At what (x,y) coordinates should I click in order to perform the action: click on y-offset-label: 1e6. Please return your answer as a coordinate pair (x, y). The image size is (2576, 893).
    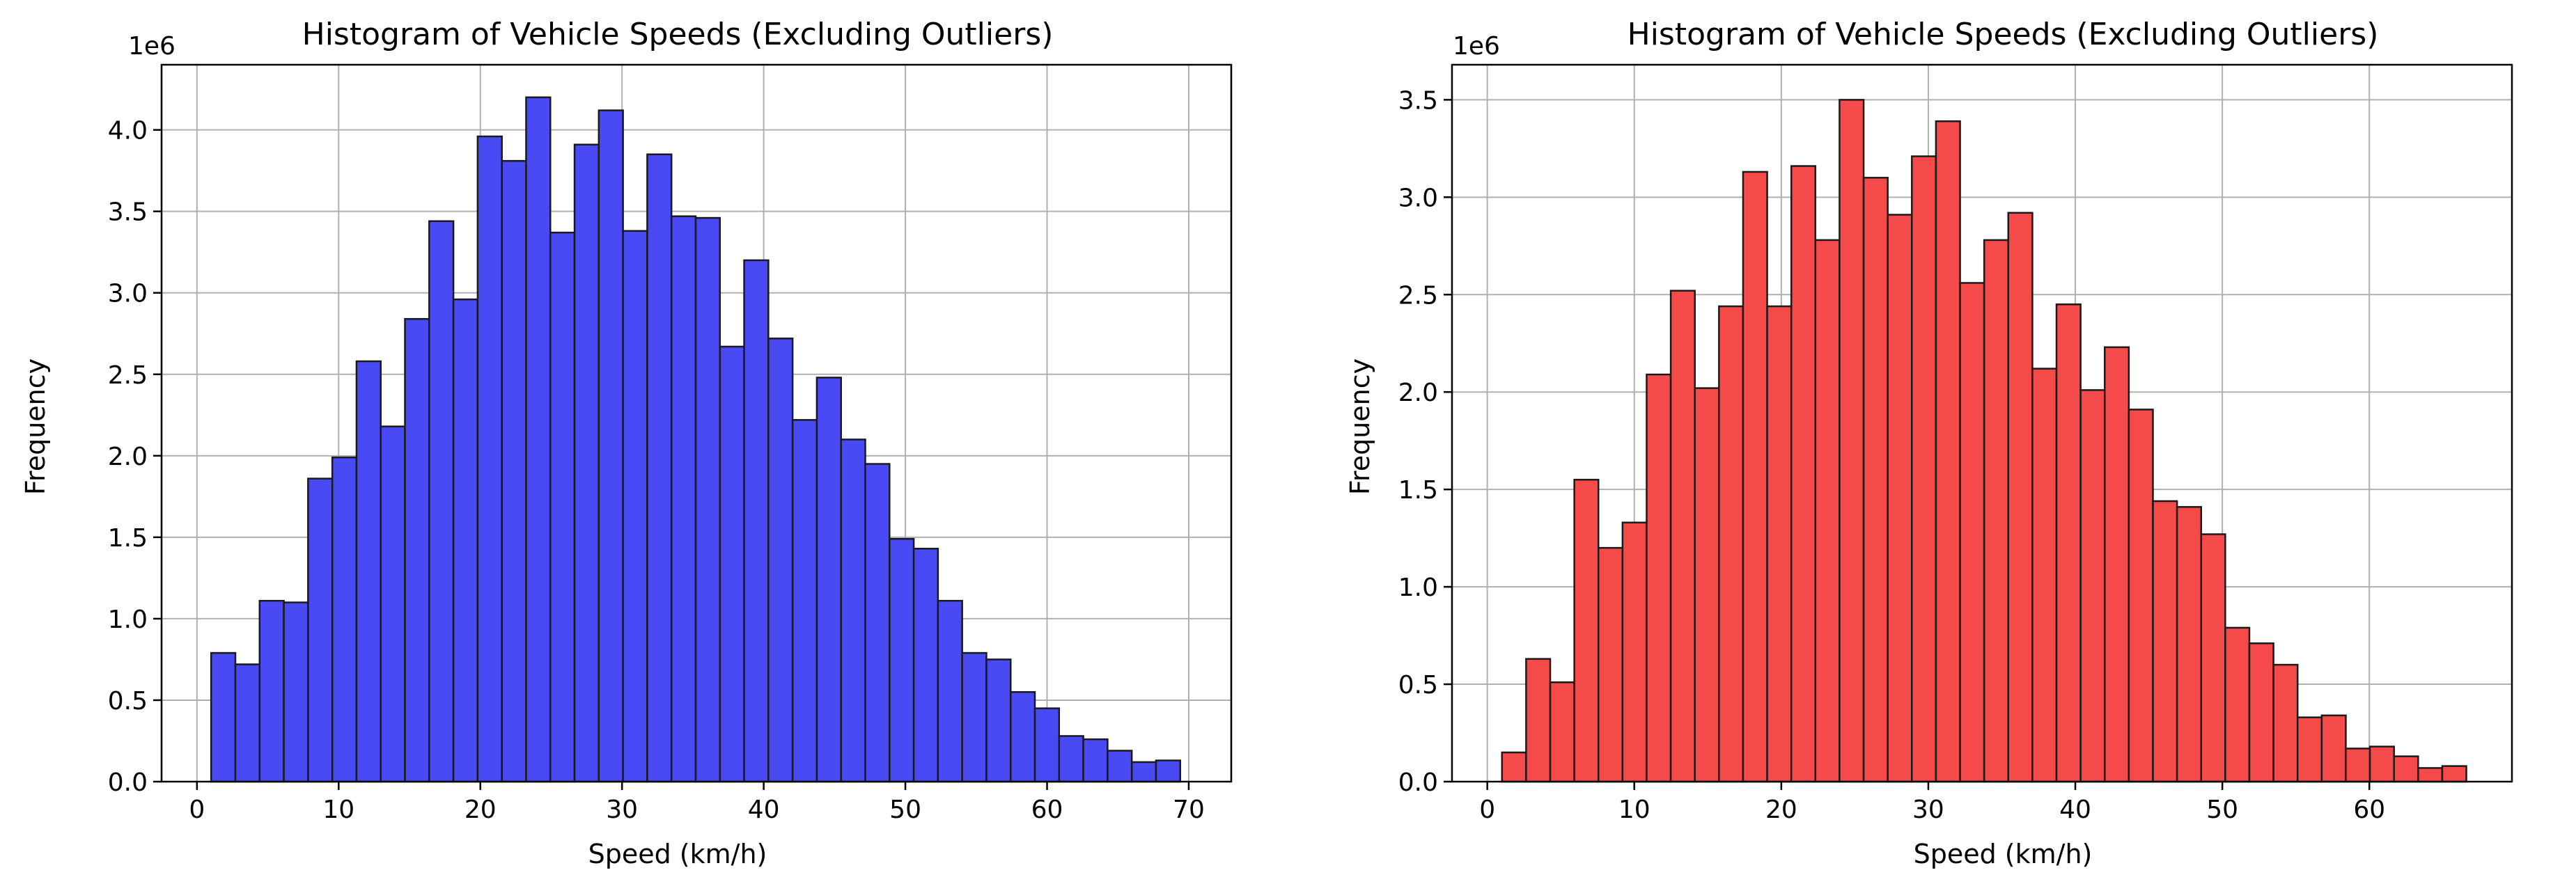
    Looking at the image, I should click on (1476, 46).